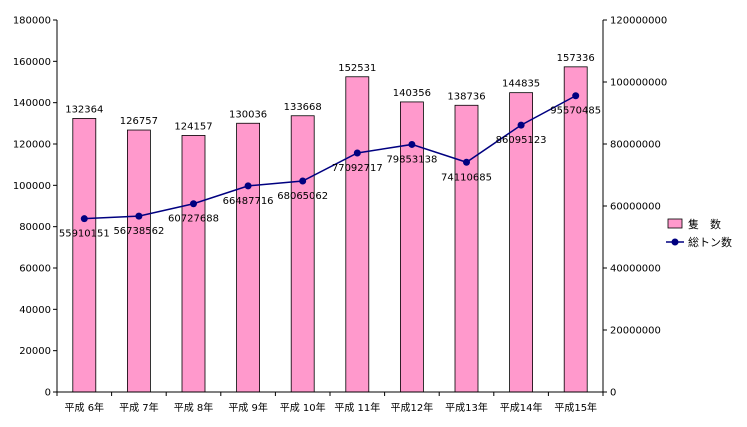 Image resolution: width=747 pixels, height=427 pixels. What do you see at coordinates (35, 269) in the screenshot?
I see `left-tick-label: 60000` at bounding box center [35, 269].